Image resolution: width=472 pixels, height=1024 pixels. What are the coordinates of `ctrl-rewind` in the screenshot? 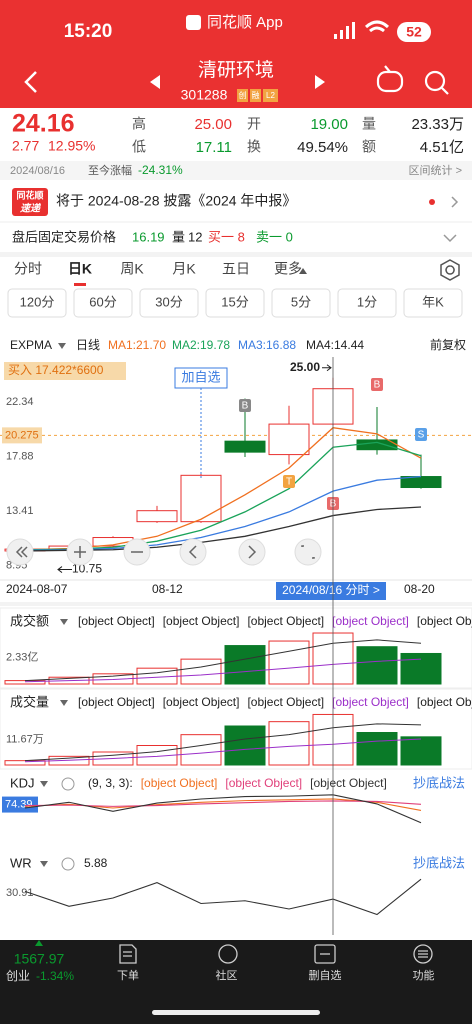 It's located at (20, 552).